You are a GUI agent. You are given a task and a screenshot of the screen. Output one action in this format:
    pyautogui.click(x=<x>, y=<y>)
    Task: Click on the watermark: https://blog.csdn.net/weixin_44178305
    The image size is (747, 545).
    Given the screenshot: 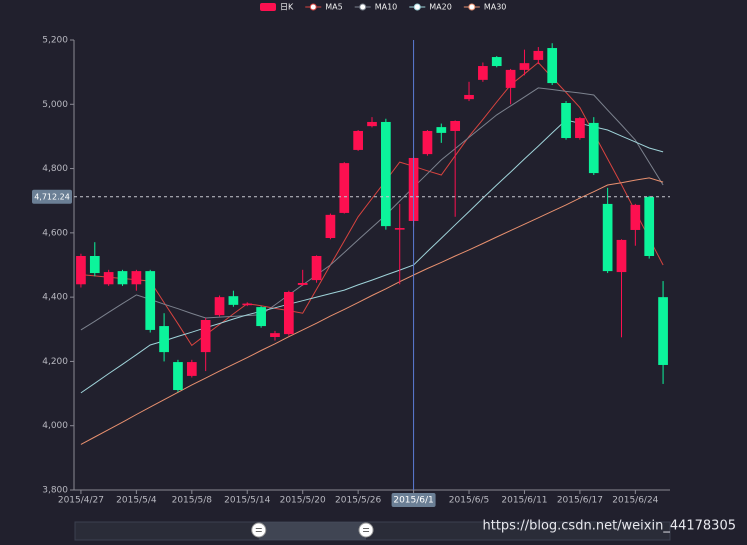 What is the action you would take?
    pyautogui.click(x=609, y=526)
    